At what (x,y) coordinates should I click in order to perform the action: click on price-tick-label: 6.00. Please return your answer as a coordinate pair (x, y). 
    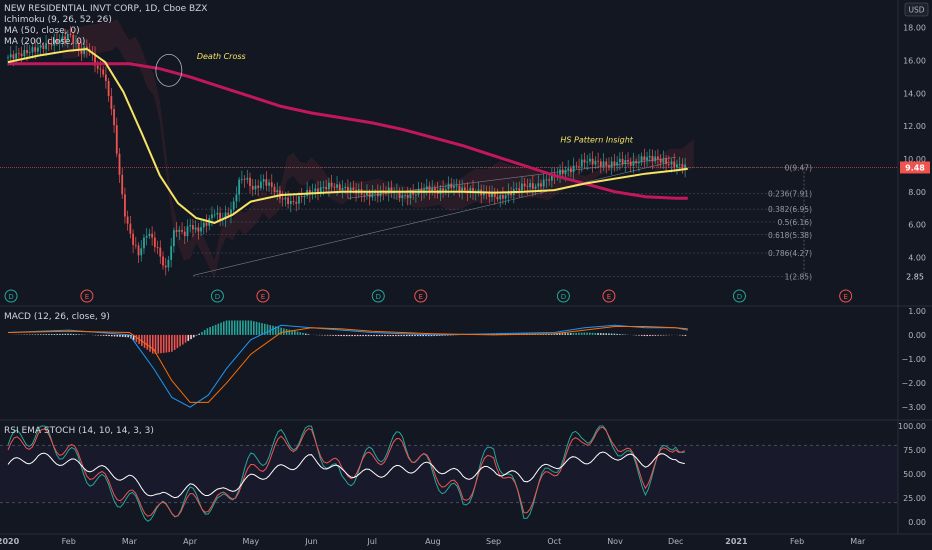
    Looking at the image, I should click on (917, 225).